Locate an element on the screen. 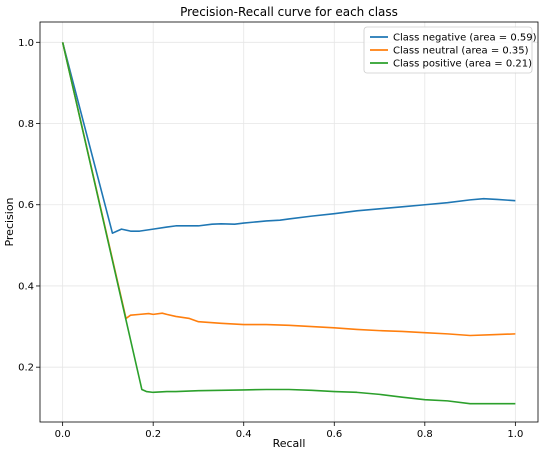 This screenshot has width=550, height=460. y-axis-label: Precision is located at coordinates (9, 221).